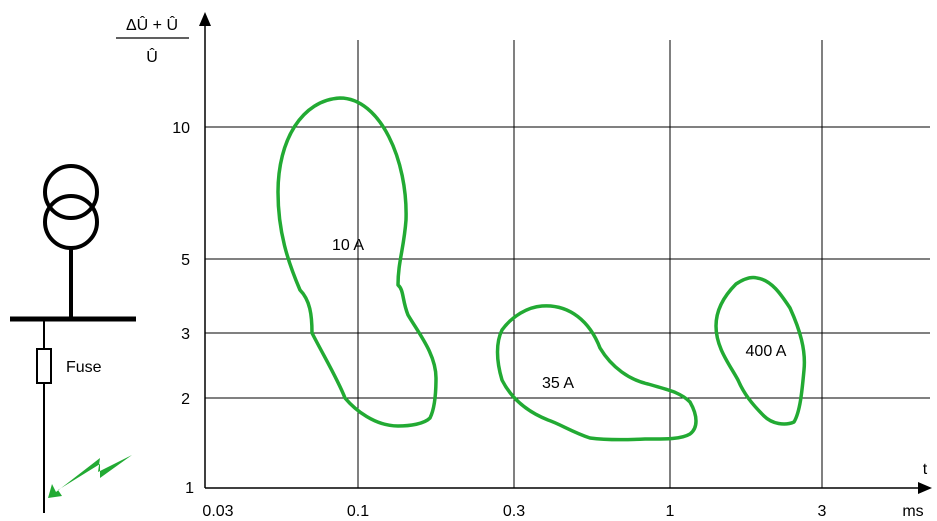 The height and width of the screenshot is (521, 937). Describe the element at coordinates (925, 469) in the screenshot. I see `x-label-t: t` at that location.